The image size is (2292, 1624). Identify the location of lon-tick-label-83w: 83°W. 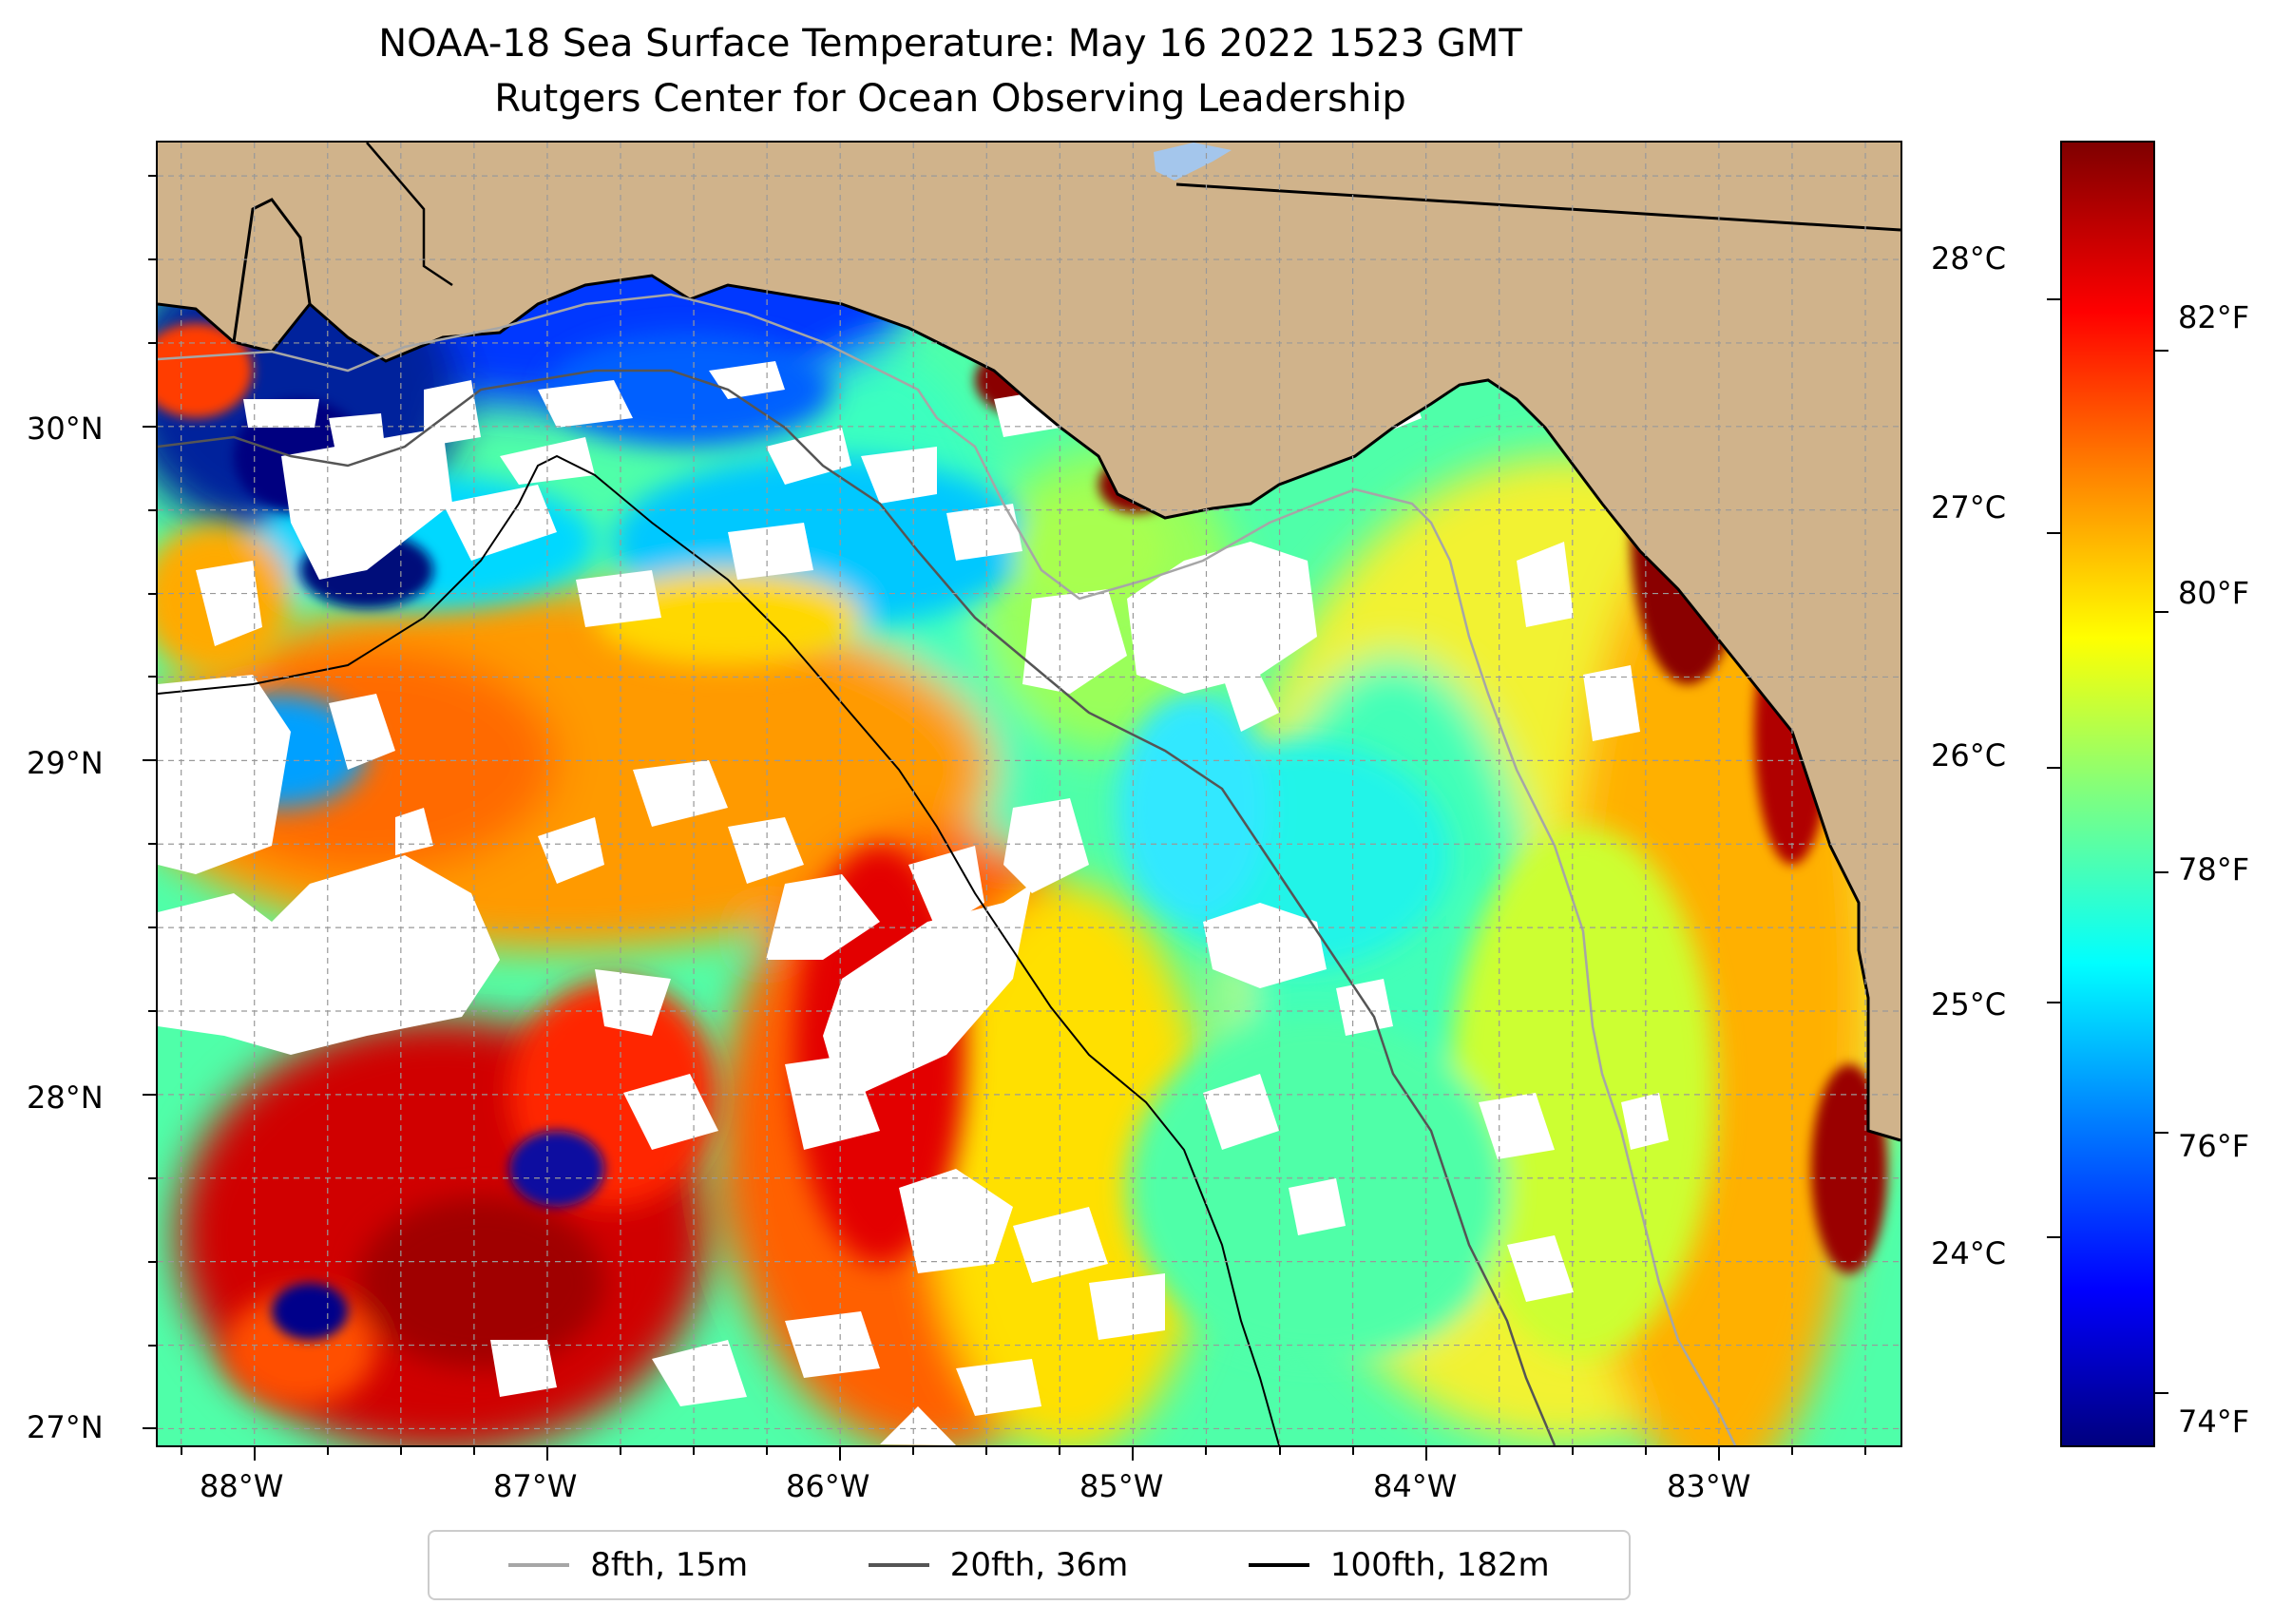
(1709, 1486).